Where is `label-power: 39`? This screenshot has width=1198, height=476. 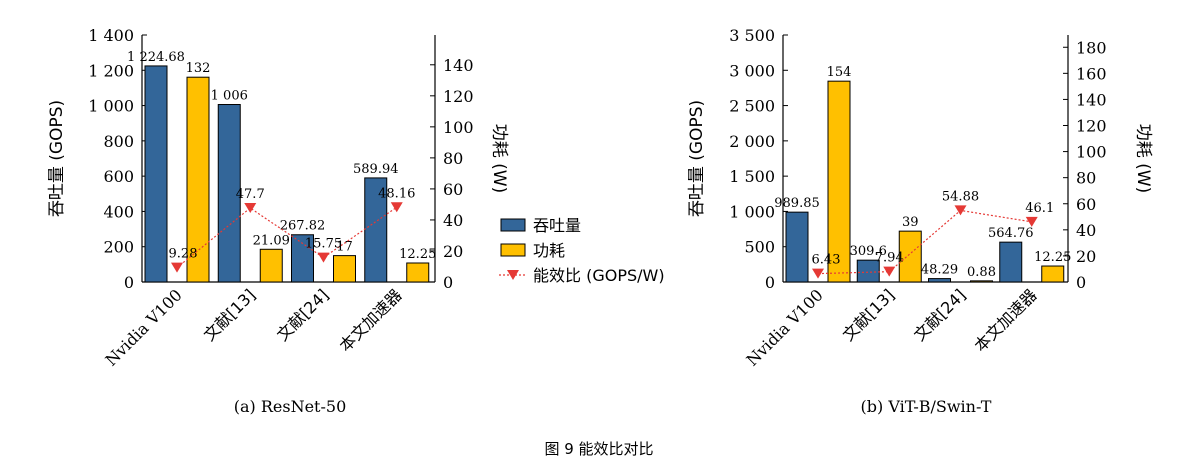 label-power: 39 is located at coordinates (910, 222).